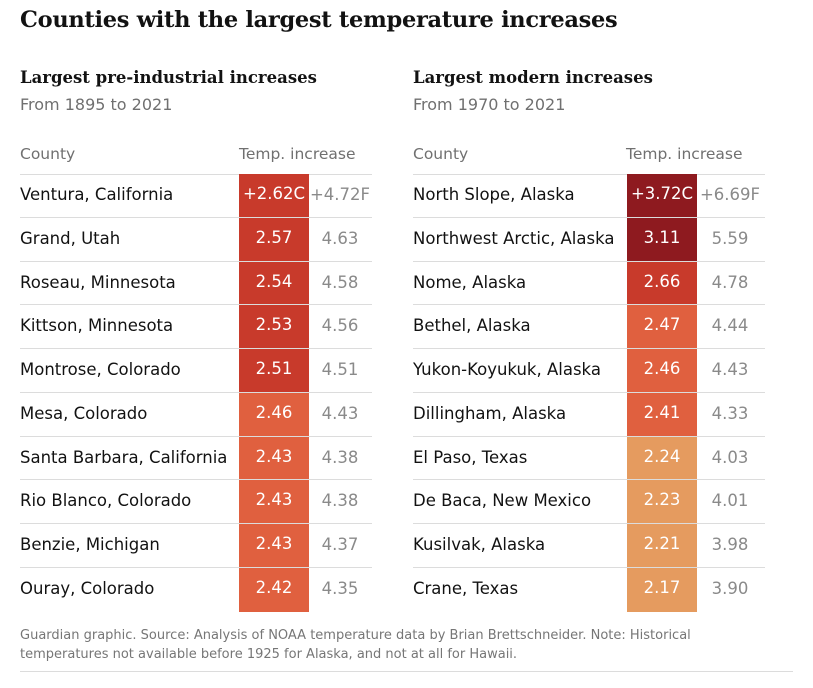 This screenshot has height=688, width=813. Describe the element at coordinates (507, 369) in the screenshot. I see `county-name: Yukon-Koyukuk, Alaska` at that location.